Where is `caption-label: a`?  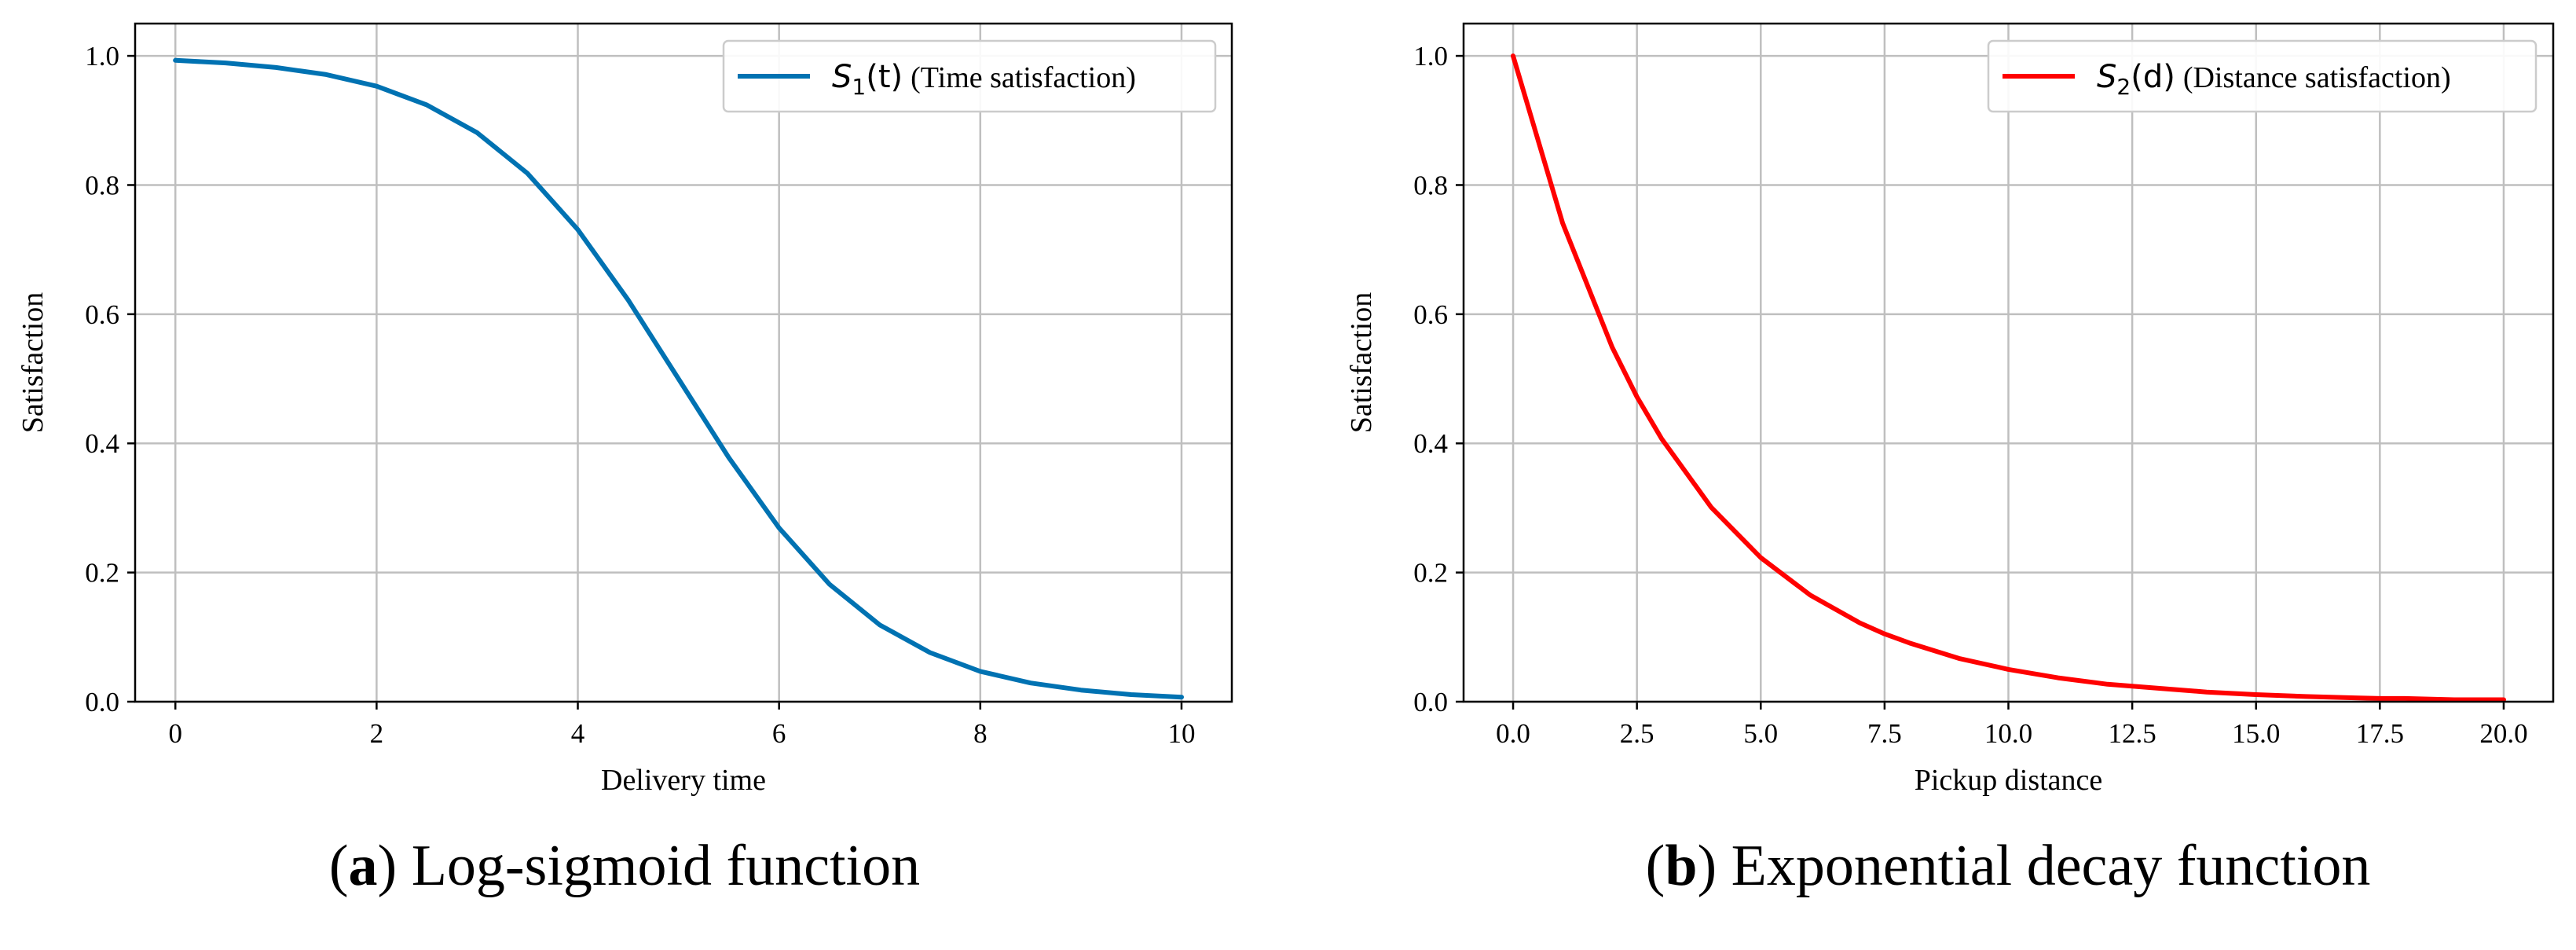
caption-label: a is located at coordinates (363, 866).